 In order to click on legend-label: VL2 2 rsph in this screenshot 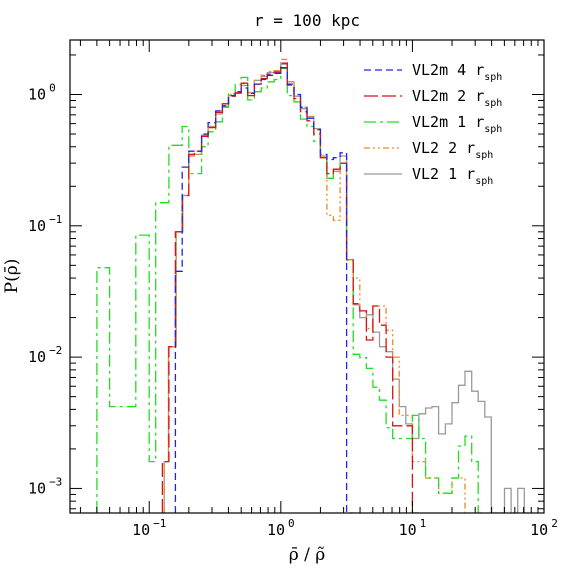, I will do `click(452, 150)`.